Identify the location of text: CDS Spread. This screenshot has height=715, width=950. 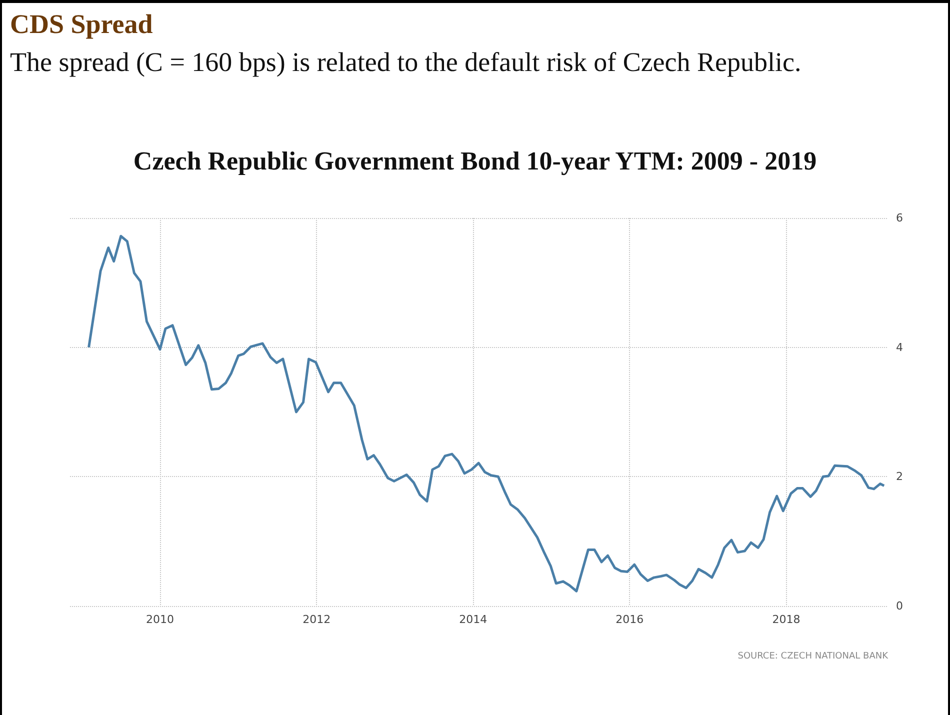
(81, 24).